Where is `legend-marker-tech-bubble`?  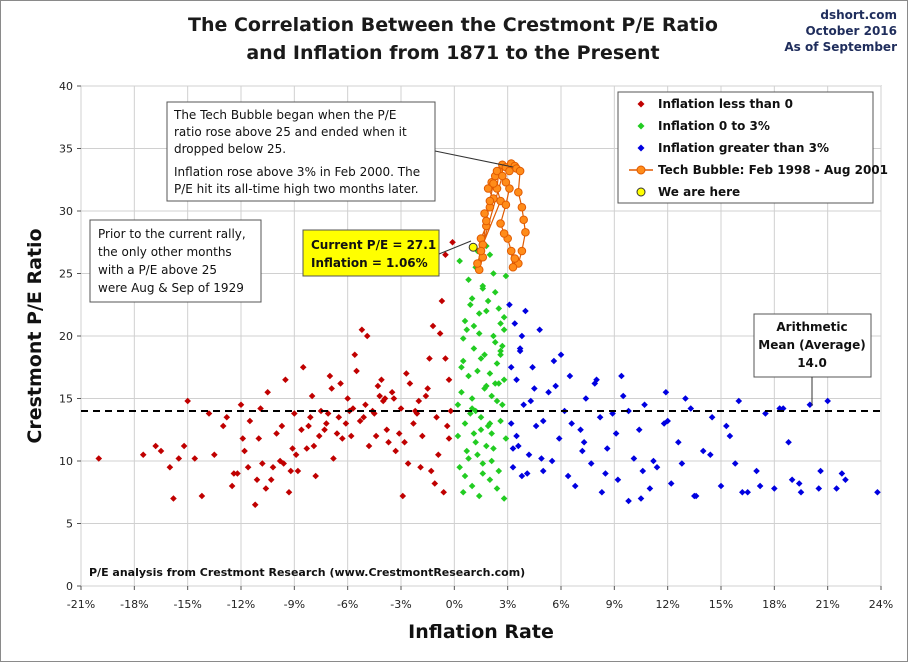 legend-marker-tech-bubble is located at coordinates (641, 170).